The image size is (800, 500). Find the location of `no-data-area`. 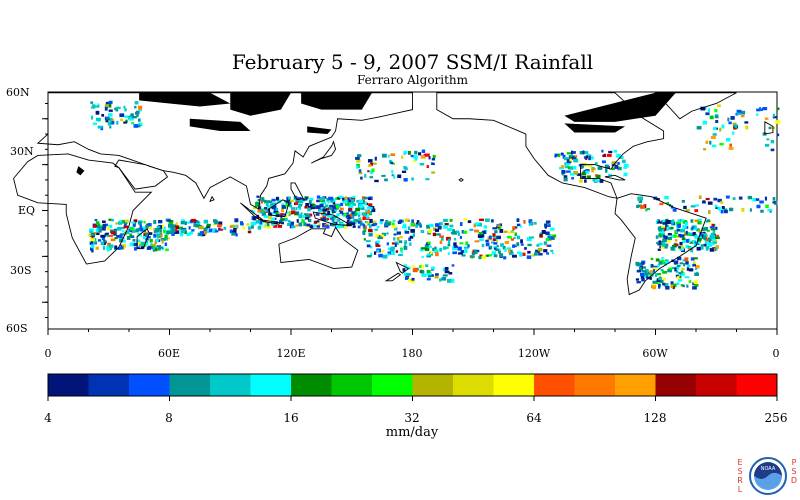

no-data-area is located at coordinates (260, 104).